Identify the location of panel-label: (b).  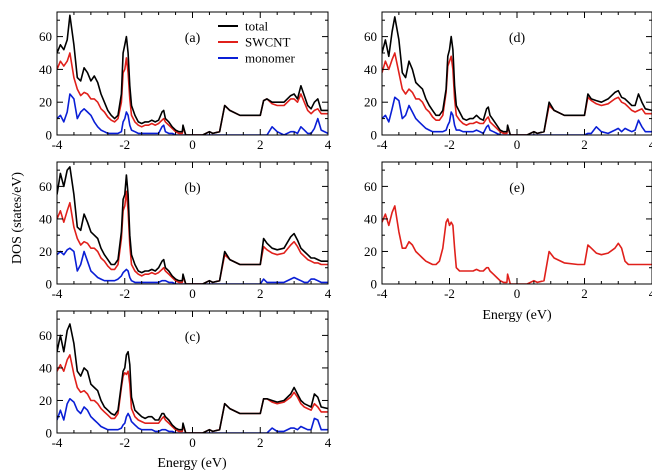
(192, 188).